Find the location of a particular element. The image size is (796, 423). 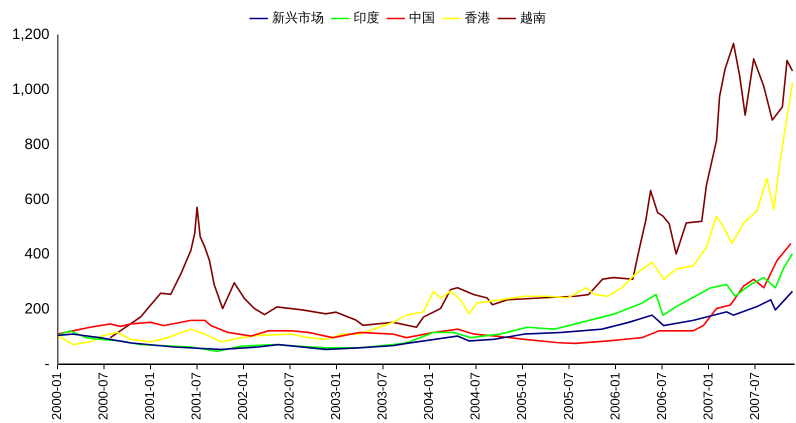

y-tick-label: 600 is located at coordinates (37, 199).